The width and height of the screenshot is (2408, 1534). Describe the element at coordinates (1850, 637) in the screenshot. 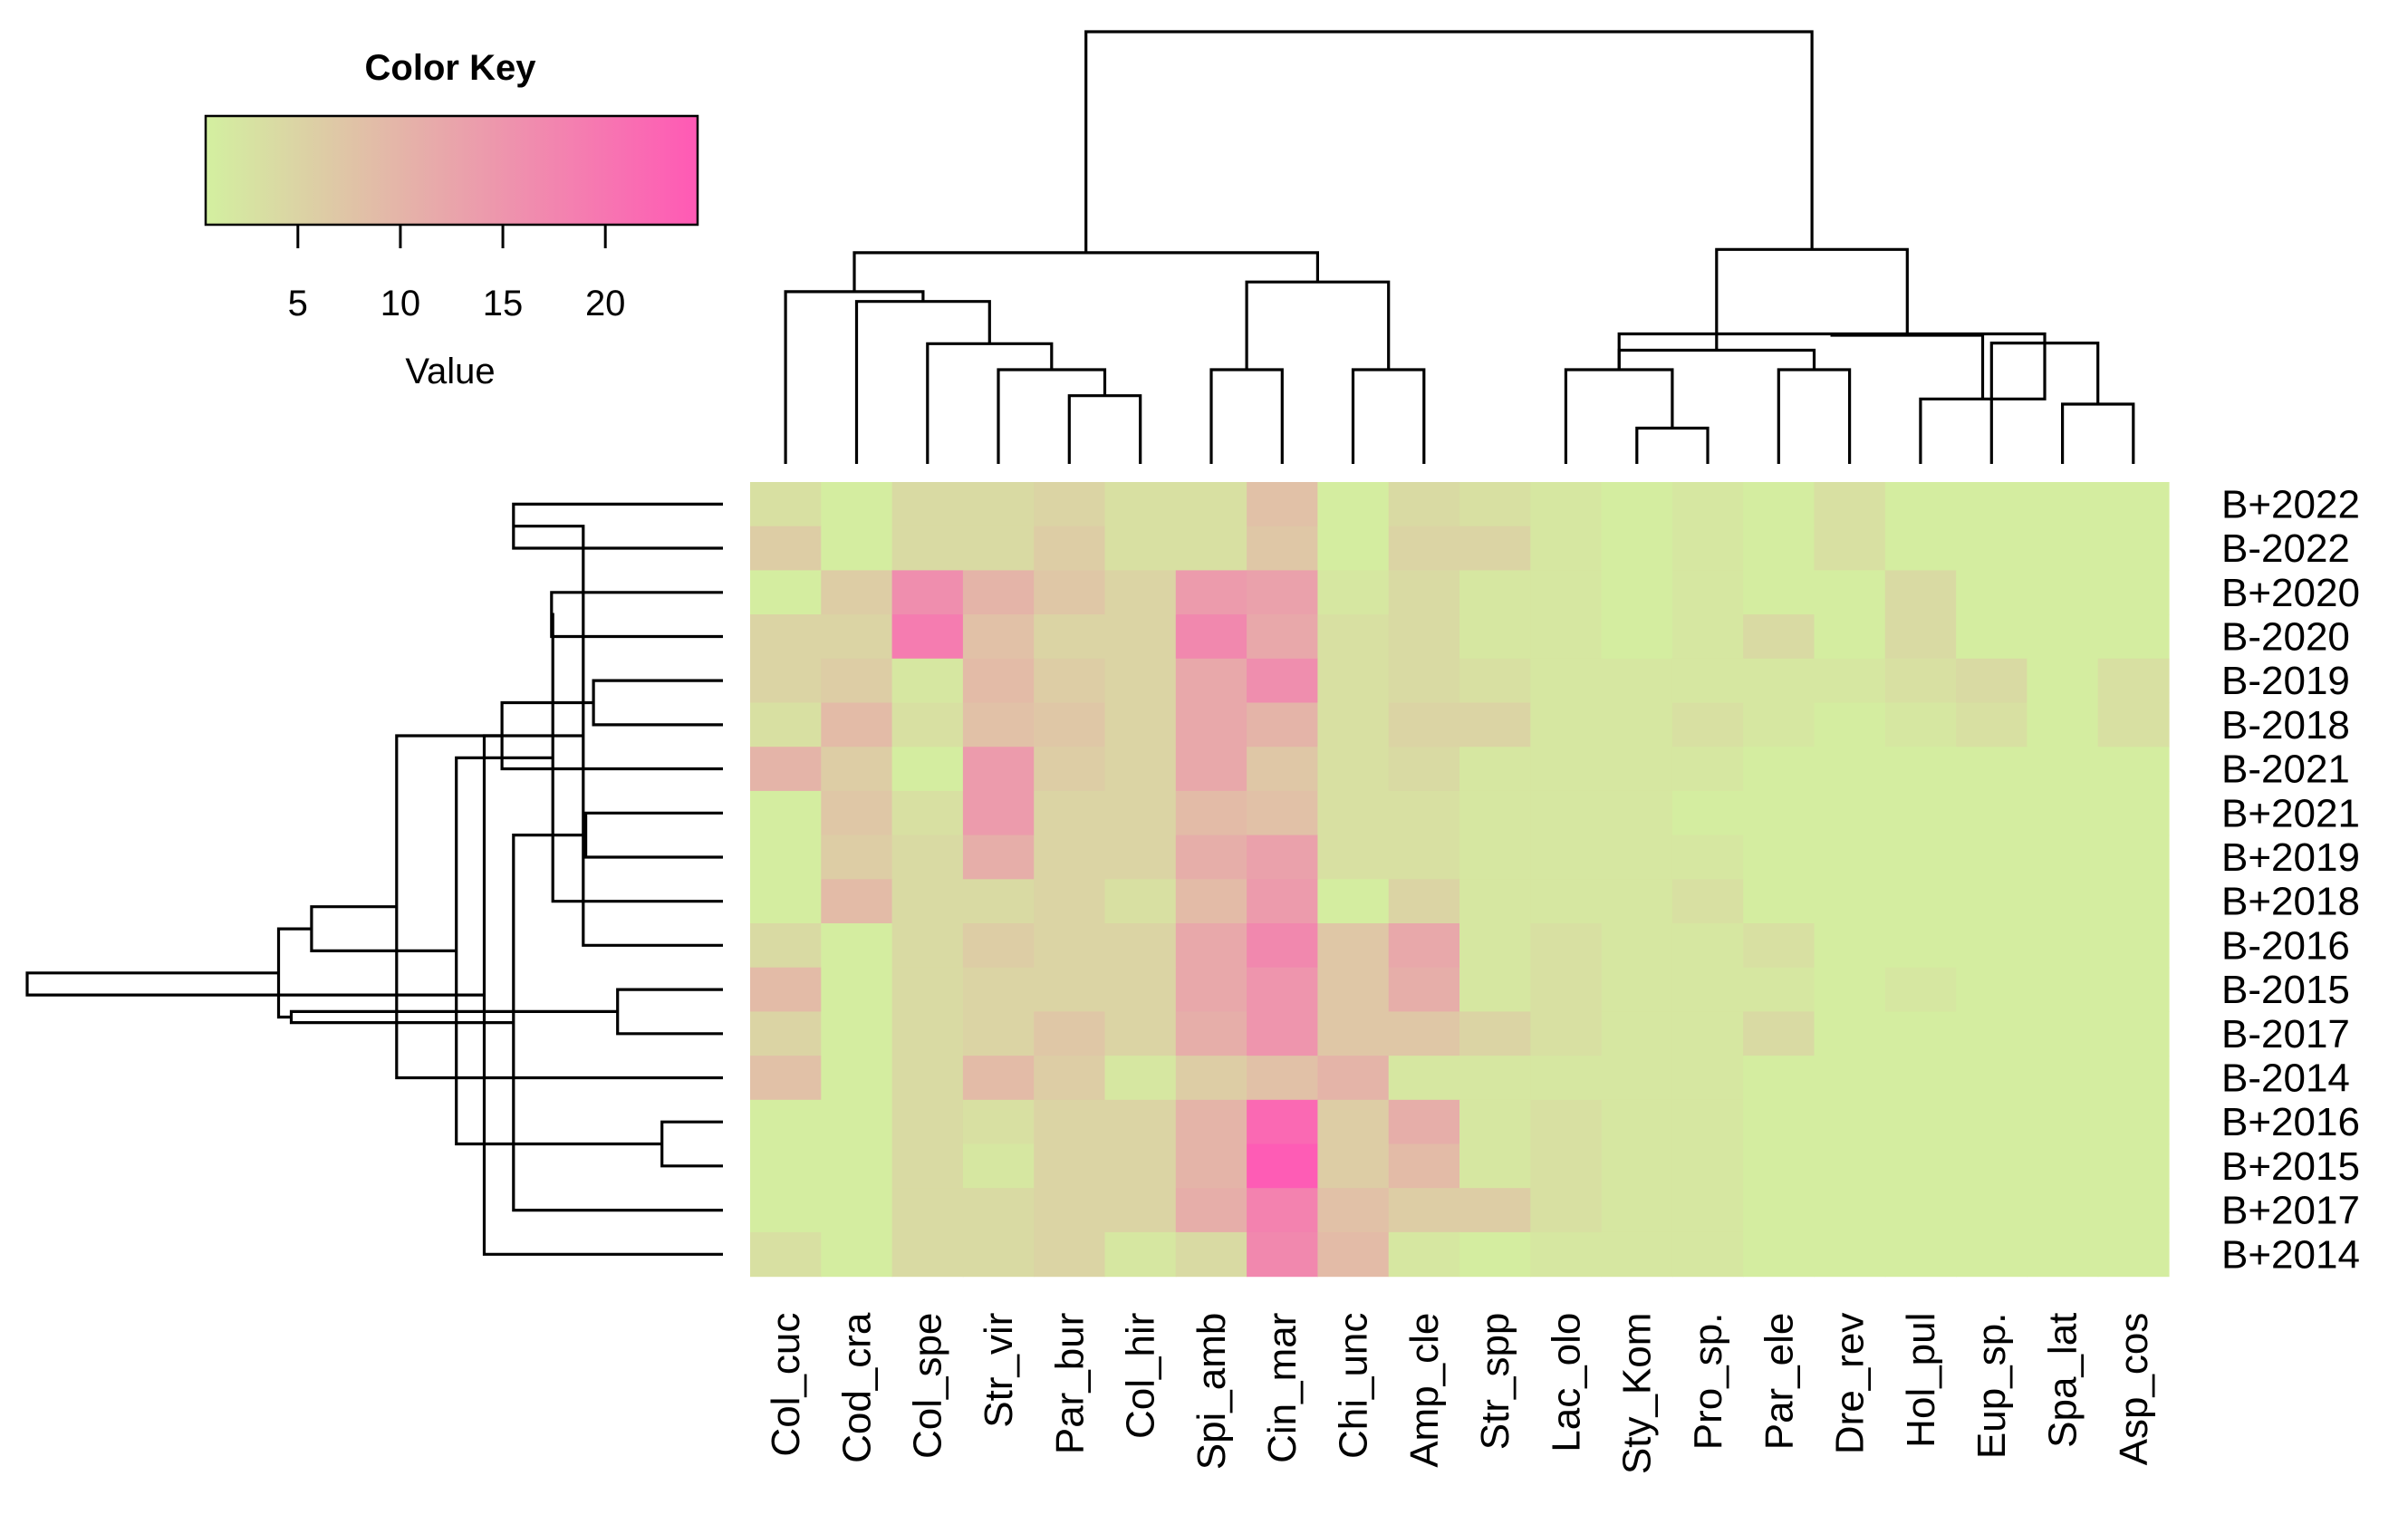

I see `heatmap-cell-B-2020-Dre_rev` at that location.